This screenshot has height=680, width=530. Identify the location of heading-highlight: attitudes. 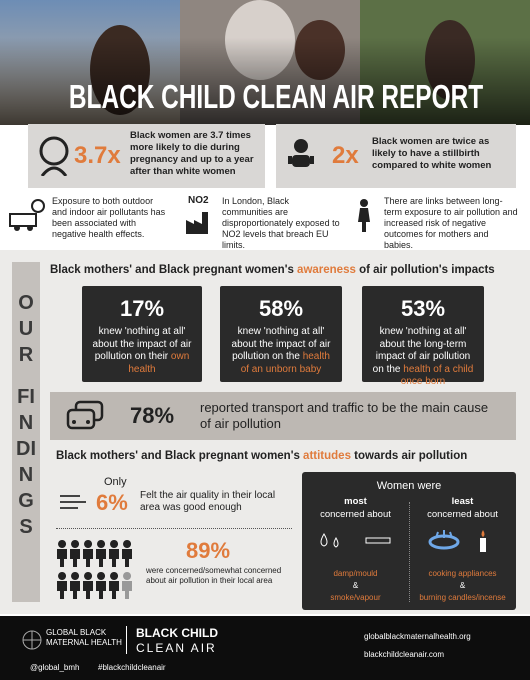
(327, 456).